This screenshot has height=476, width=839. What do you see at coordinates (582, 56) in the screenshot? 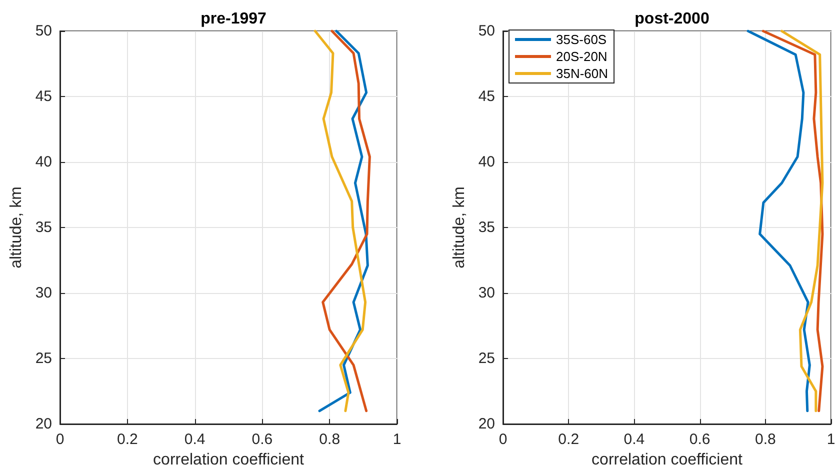
I see `legend-label: 20S-20N` at bounding box center [582, 56].